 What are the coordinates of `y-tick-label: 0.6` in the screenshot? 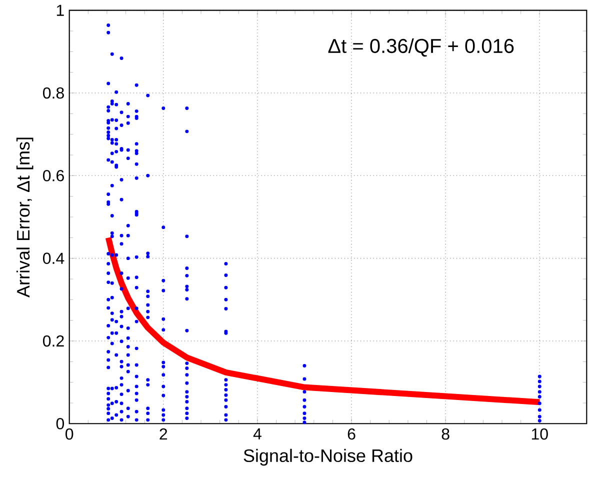 It's located at (53, 176).